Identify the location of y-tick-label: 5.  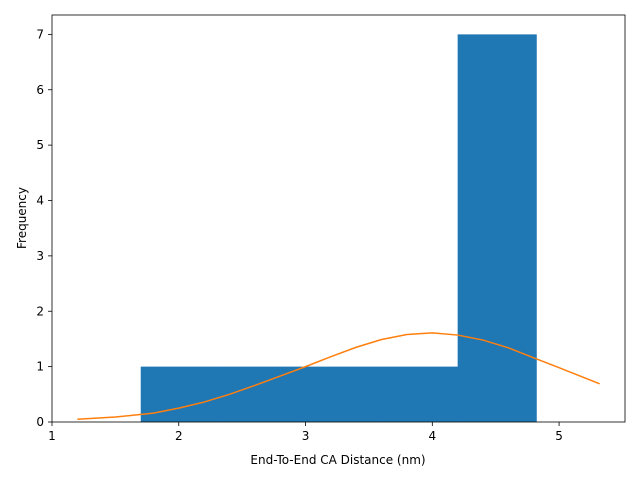
(40, 145).